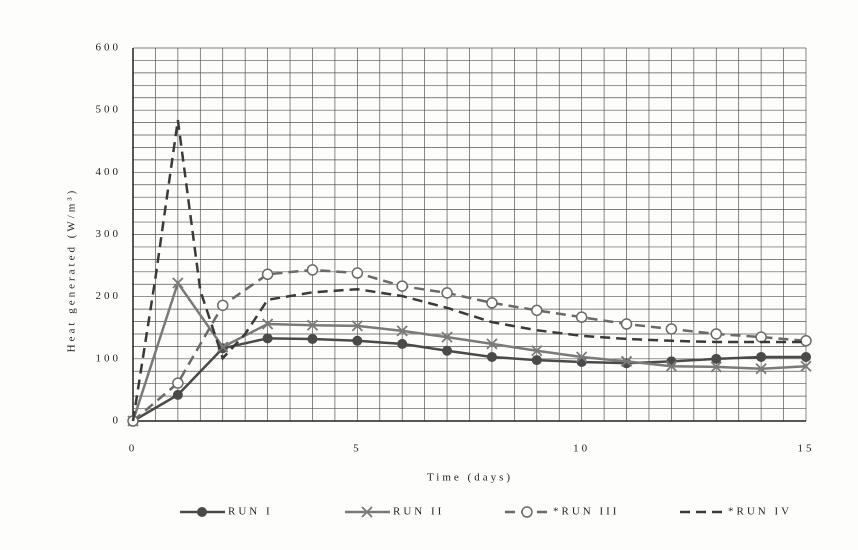  I want to click on legend-label: RUN I, so click(250, 512).